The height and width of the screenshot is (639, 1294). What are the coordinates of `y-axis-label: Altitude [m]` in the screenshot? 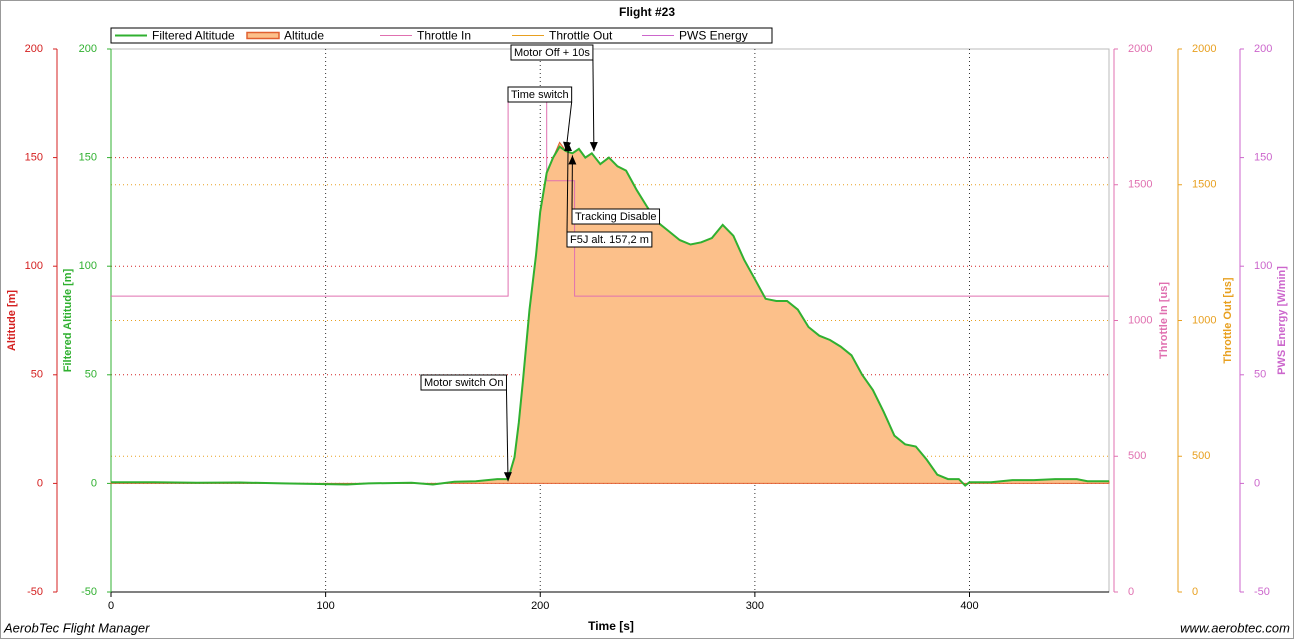 It's located at (12, 320).